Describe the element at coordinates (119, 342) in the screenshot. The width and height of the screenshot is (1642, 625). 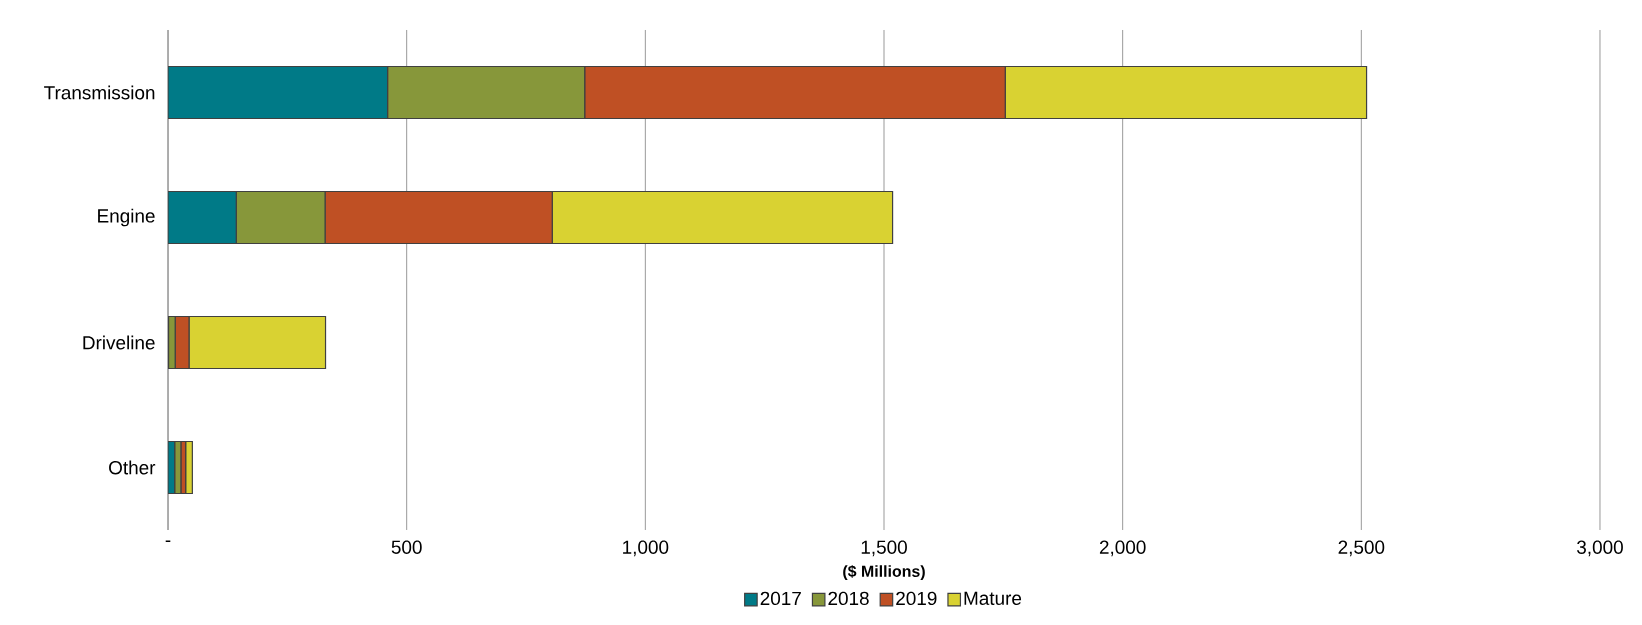
I see `y-tick-label: Driveline` at that location.